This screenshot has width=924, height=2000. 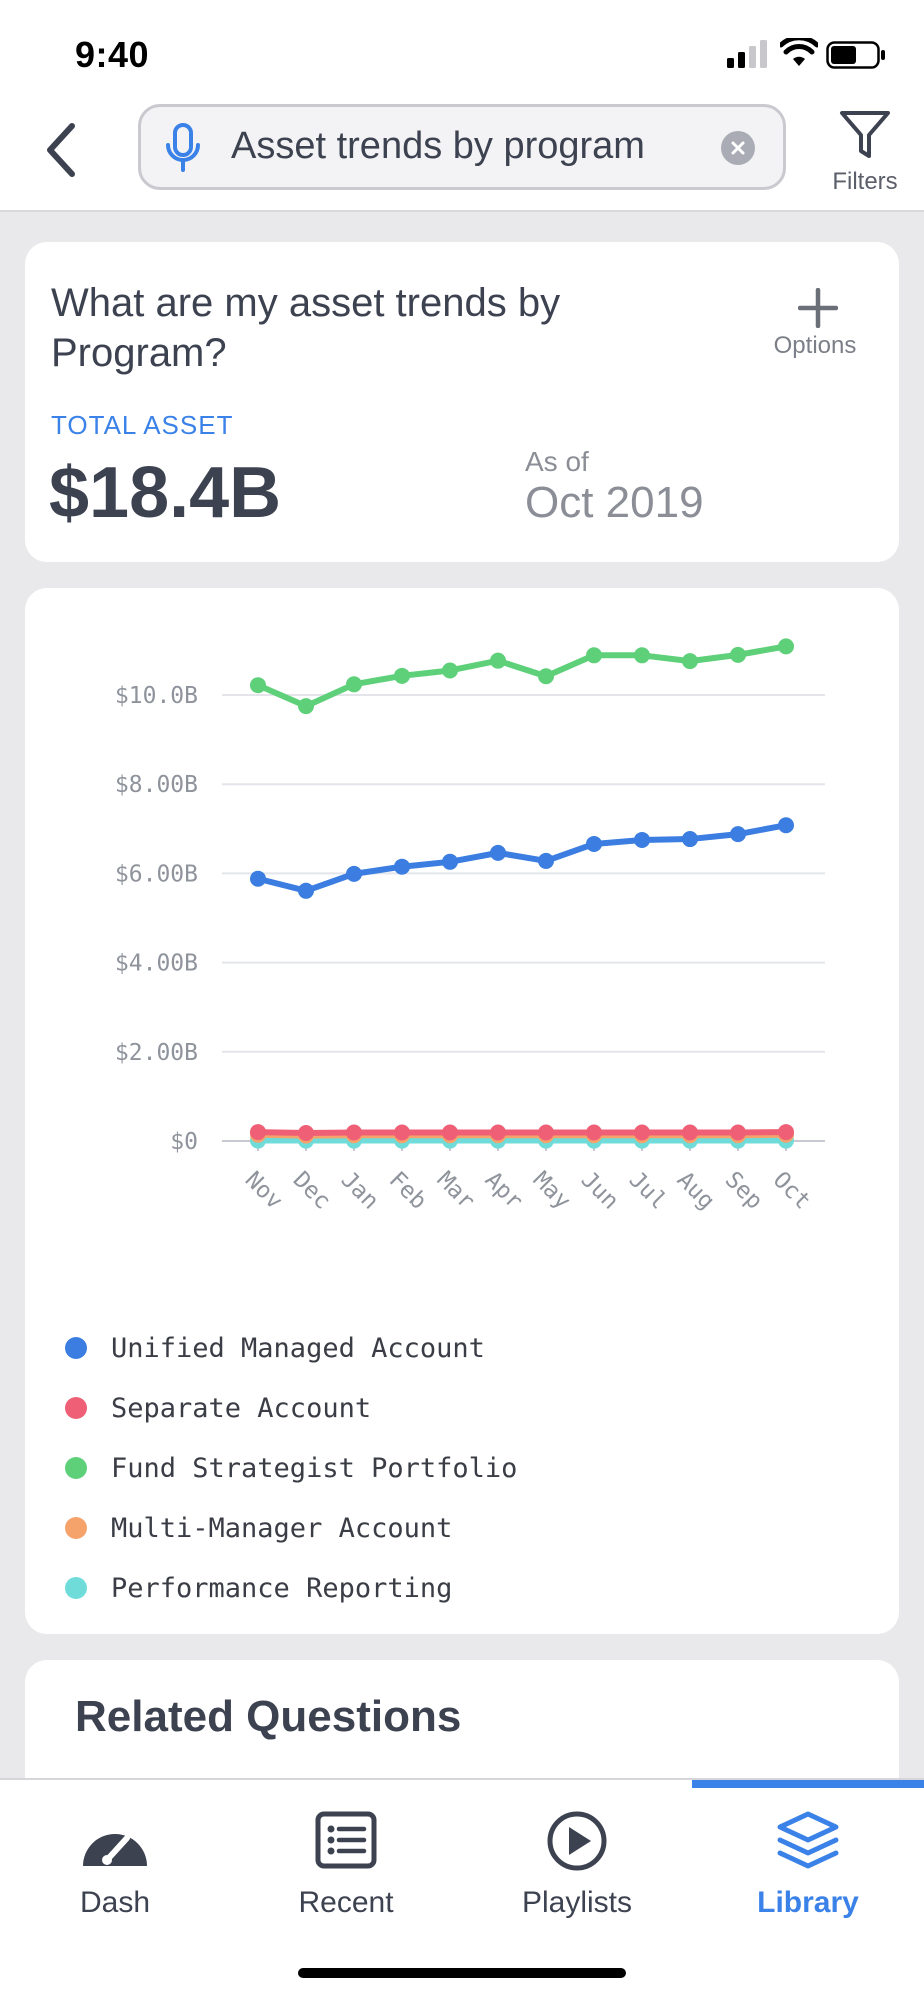 I want to click on tab-recent: Recent, so click(x=346, y=1860).